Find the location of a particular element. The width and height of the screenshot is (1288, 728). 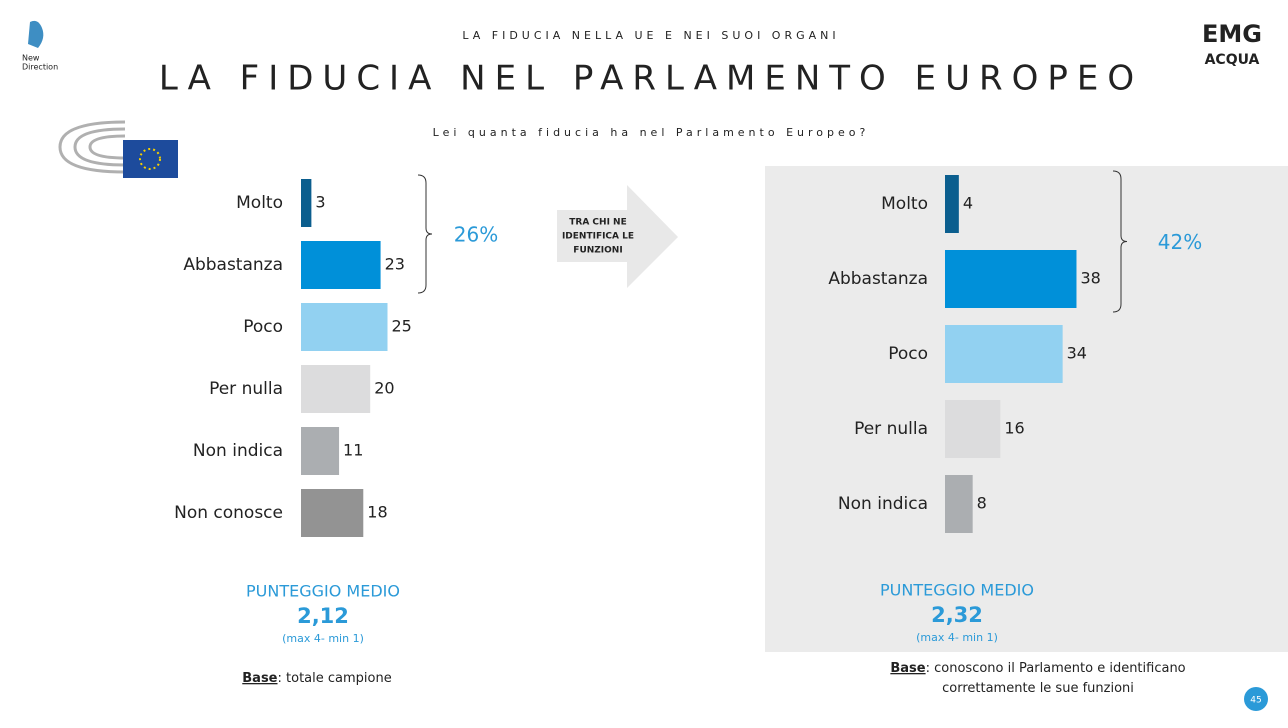

arrow is located at coordinates (617, 236).